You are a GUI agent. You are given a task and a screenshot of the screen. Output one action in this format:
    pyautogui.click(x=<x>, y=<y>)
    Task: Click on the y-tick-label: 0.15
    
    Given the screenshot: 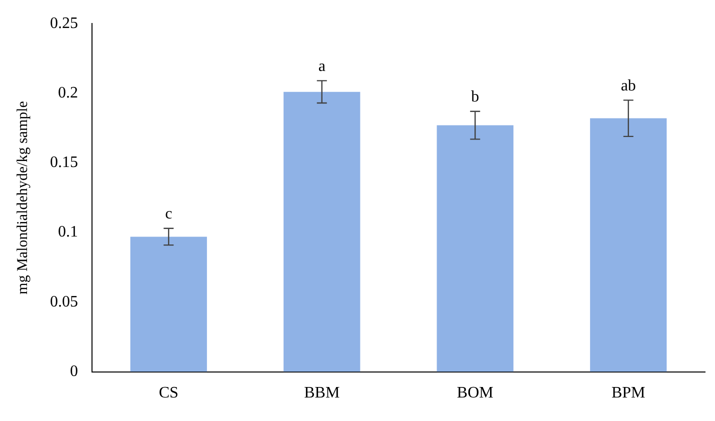 What is the action you would take?
    pyautogui.click(x=64, y=163)
    